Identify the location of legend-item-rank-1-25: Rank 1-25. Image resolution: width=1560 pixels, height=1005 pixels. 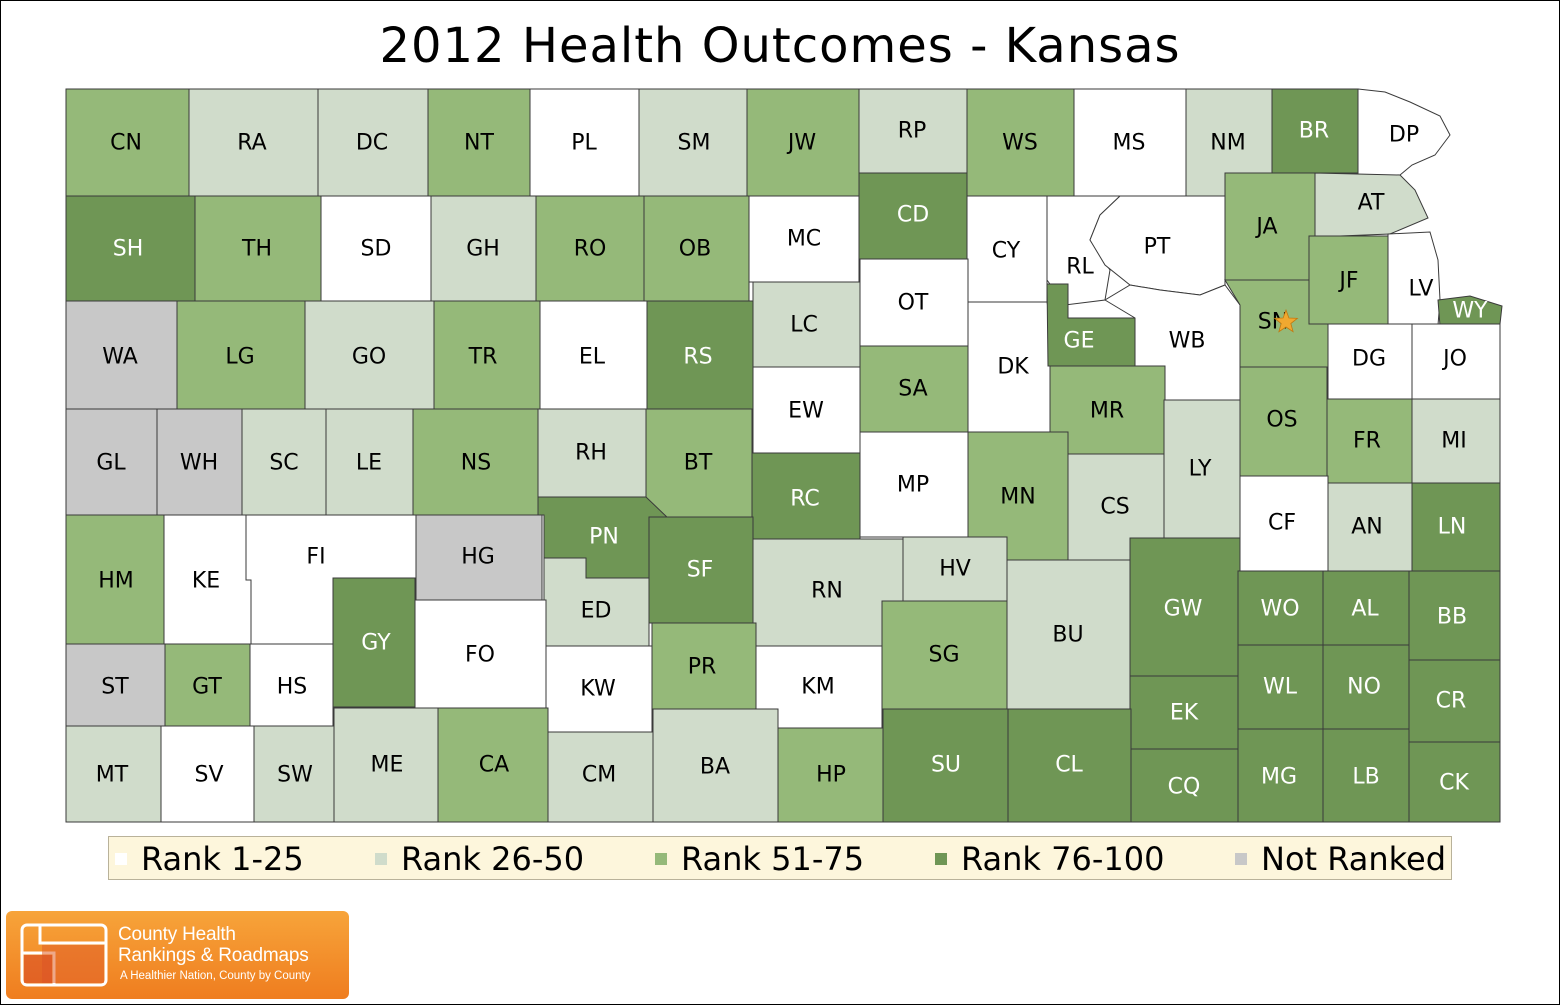
(209, 859).